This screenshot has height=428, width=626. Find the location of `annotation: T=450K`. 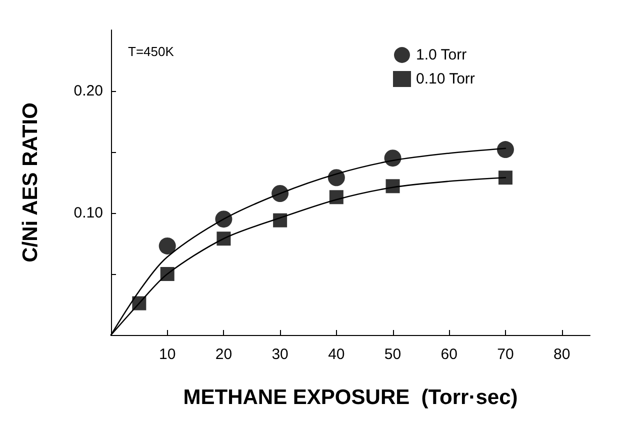

annotation: T=450K is located at coordinates (151, 51).